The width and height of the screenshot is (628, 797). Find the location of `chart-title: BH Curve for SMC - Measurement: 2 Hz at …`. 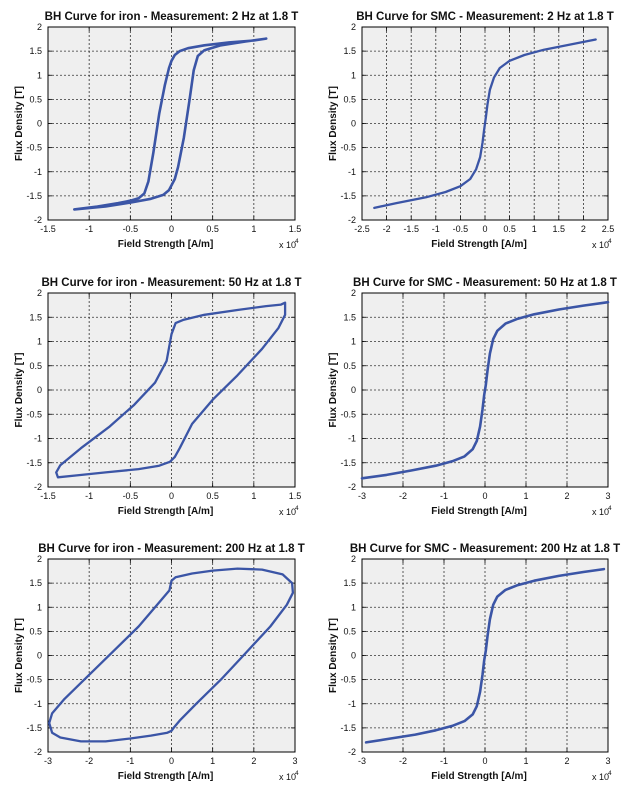

chart-title: BH Curve for SMC - Measurement: 2 Hz at … is located at coordinates (485, 17).